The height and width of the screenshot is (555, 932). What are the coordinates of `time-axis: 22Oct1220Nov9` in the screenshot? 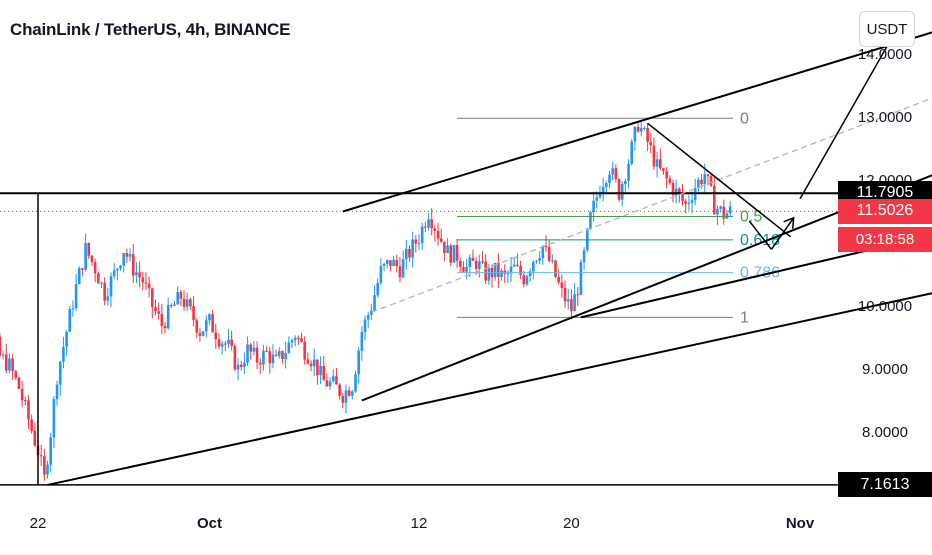 It's located at (422, 523).